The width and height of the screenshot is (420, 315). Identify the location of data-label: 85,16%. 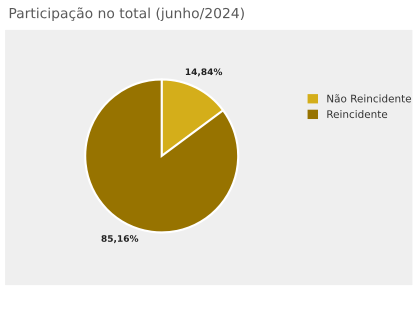
(120, 239).